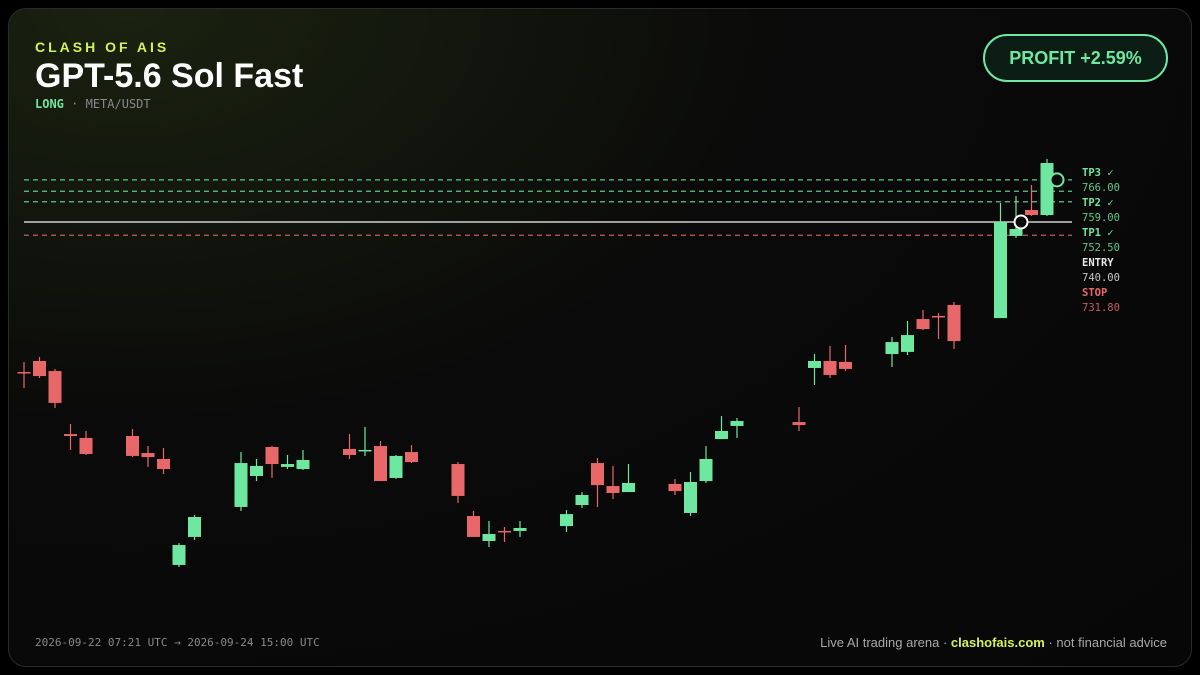  Describe the element at coordinates (1057, 180) in the screenshot. I see `exit-marker` at that location.